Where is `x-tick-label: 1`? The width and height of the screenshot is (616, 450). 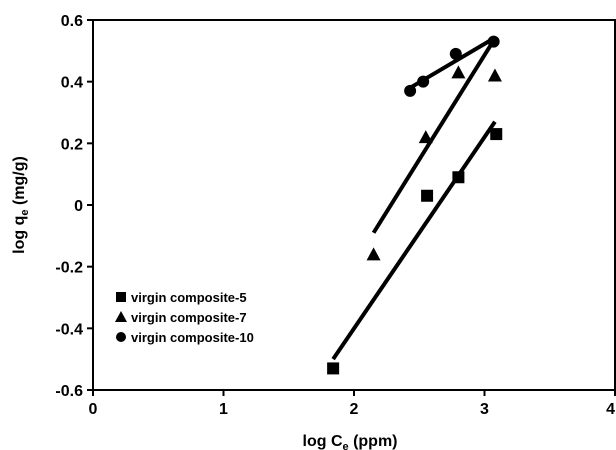 x-tick-label: 1 is located at coordinates (223, 409).